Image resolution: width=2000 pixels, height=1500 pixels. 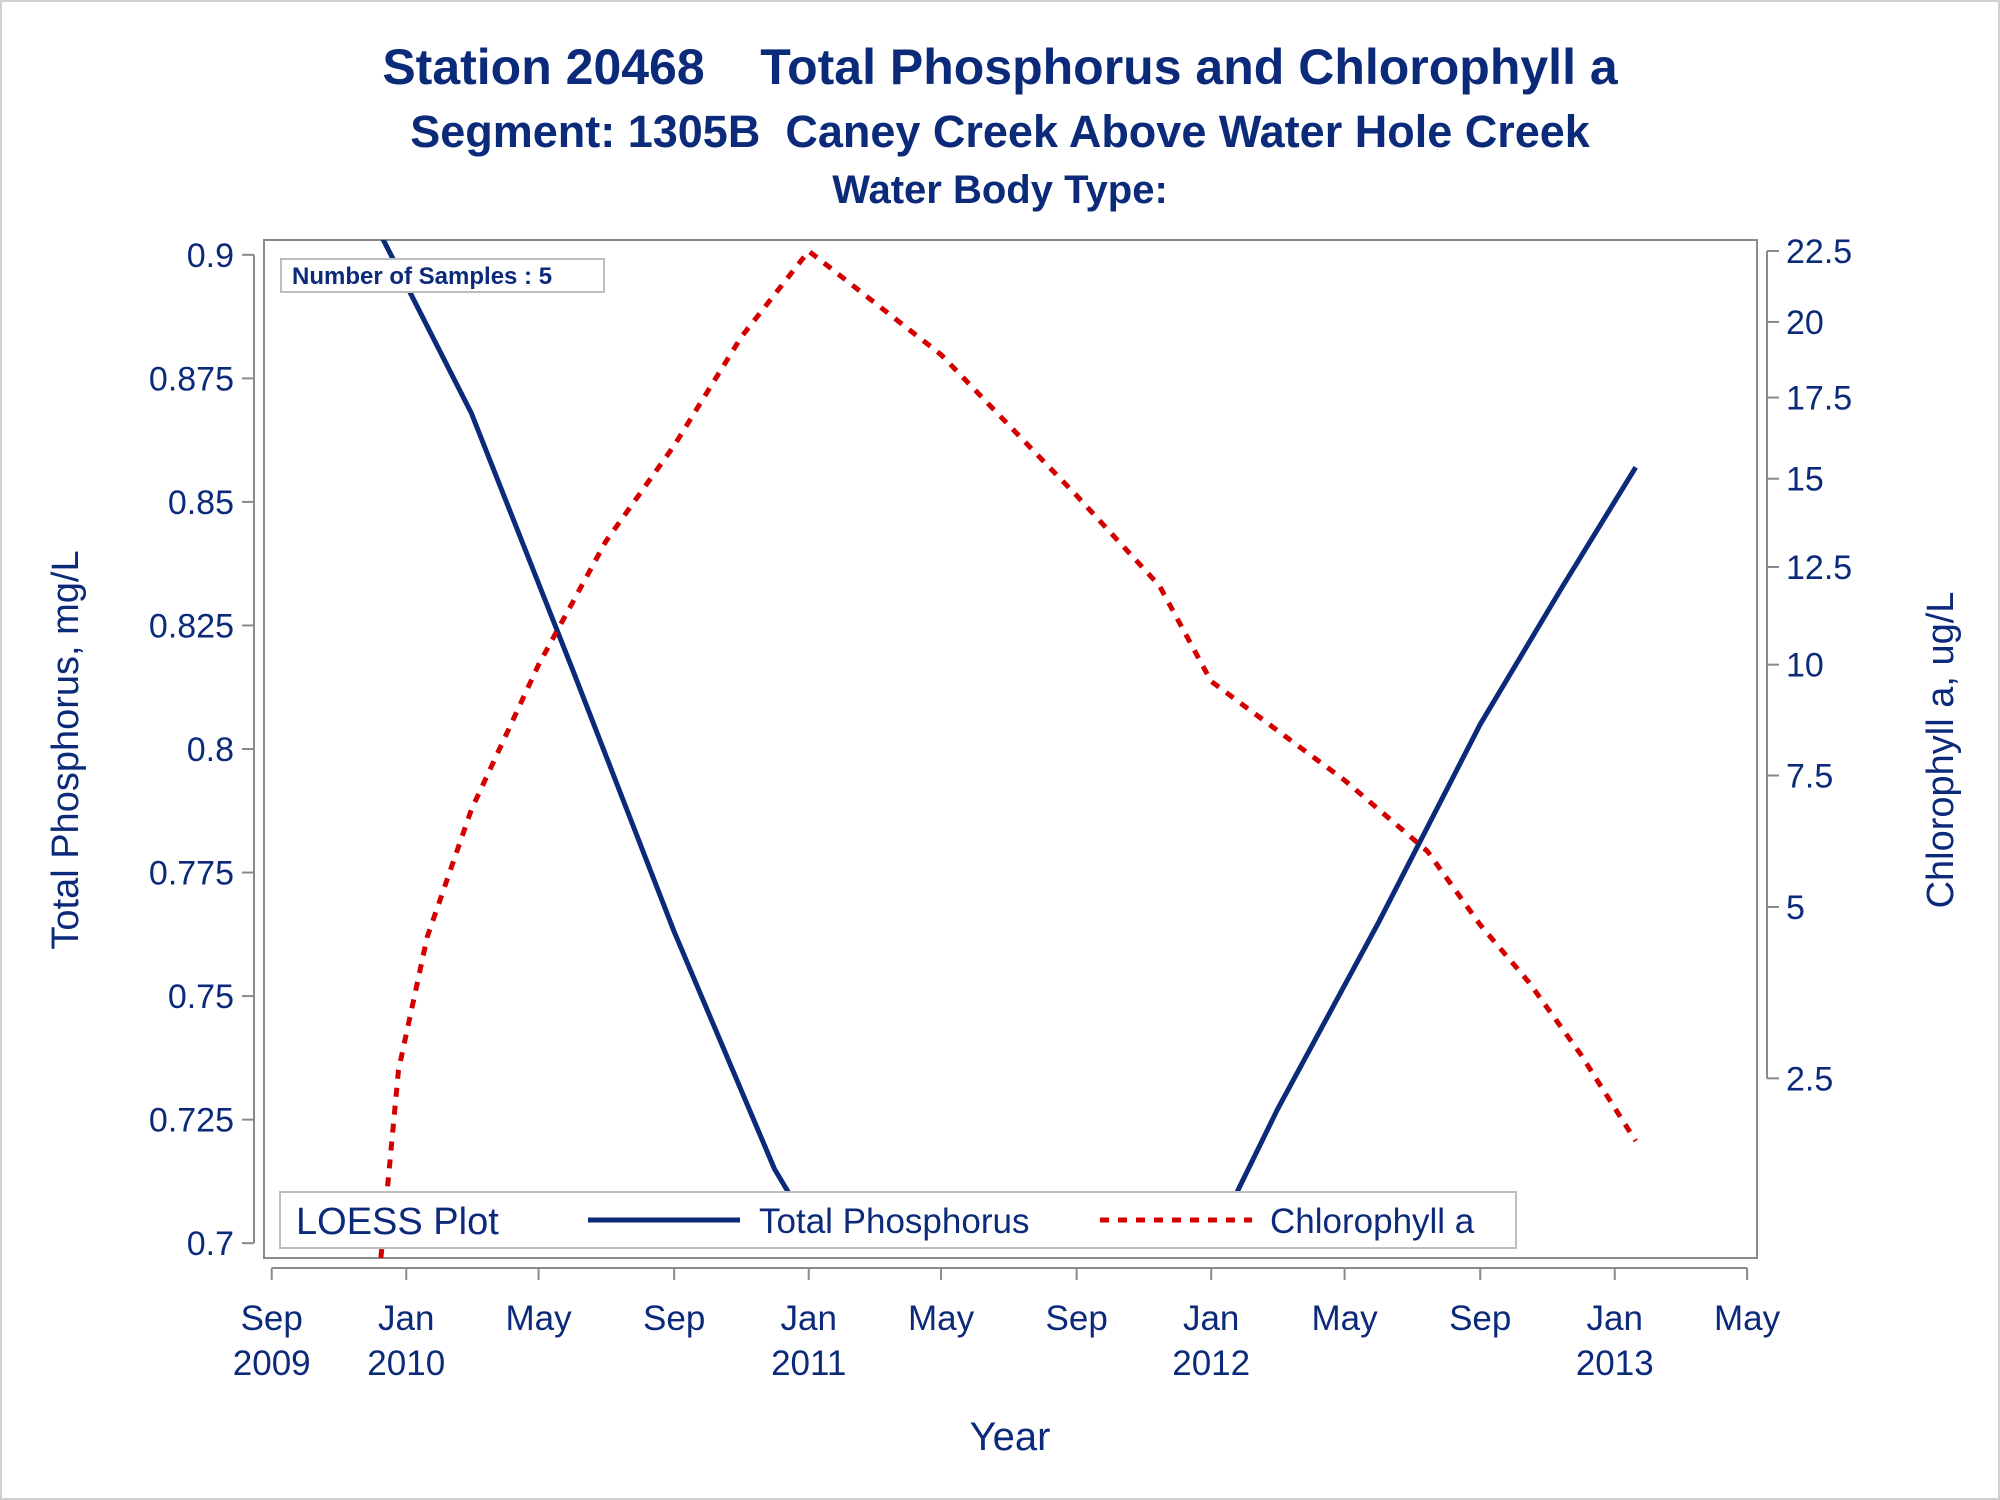 What do you see at coordinates (1805, 323) in the screenshot?
I see `y-right-tick-label: 20` at bounding box center [1805, 323].